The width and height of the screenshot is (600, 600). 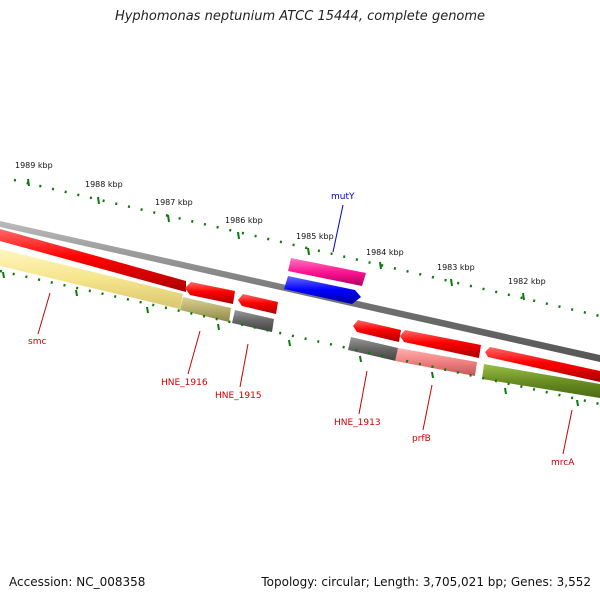 What do you see at coordinates (34, 165) in the screenshot?
I see `scale-label: 1989 kbp` at bounding box center [34, 165].